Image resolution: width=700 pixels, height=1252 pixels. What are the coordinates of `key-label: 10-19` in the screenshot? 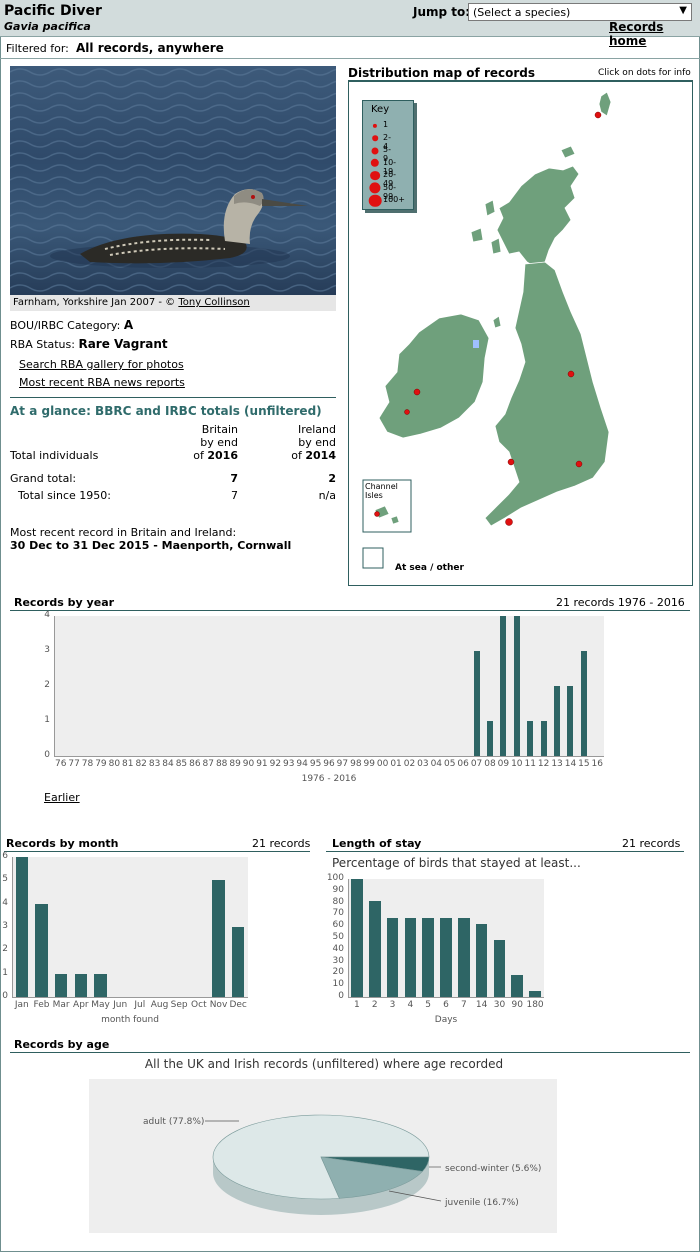 It's located at (390, 166).